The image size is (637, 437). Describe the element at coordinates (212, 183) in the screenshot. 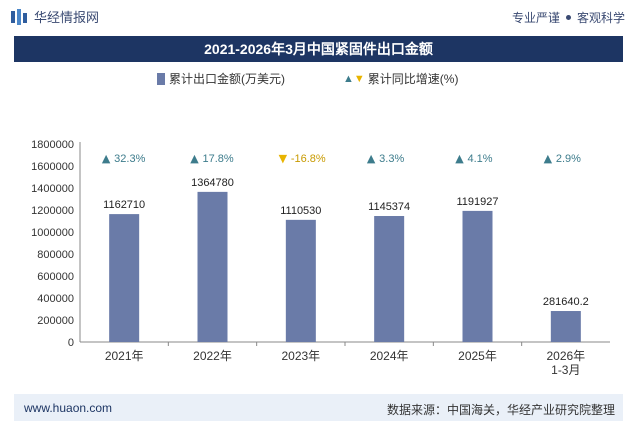

I see `bar-value-label: 1364780` at that location.